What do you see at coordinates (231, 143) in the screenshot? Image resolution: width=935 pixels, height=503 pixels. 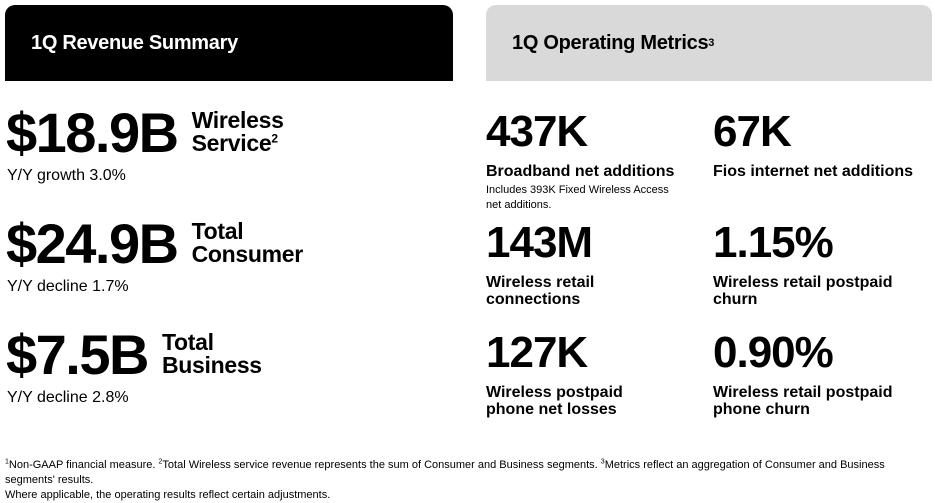 I see `revenue-label-line2: Service` at bounding box center [231, 143].